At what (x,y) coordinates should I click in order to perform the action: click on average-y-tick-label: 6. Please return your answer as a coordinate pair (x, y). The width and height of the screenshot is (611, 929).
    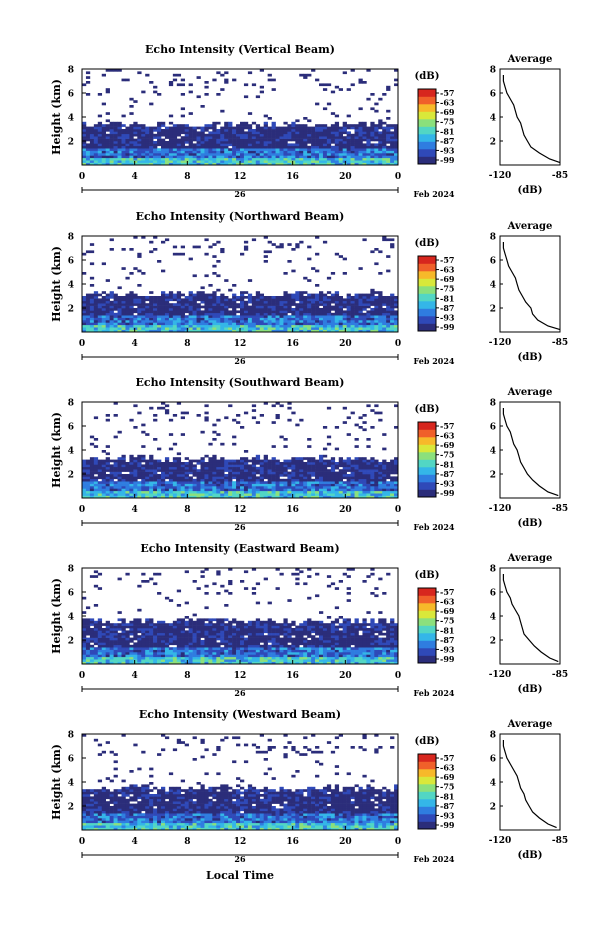
    Looking at the image, I should click on (493, 95).